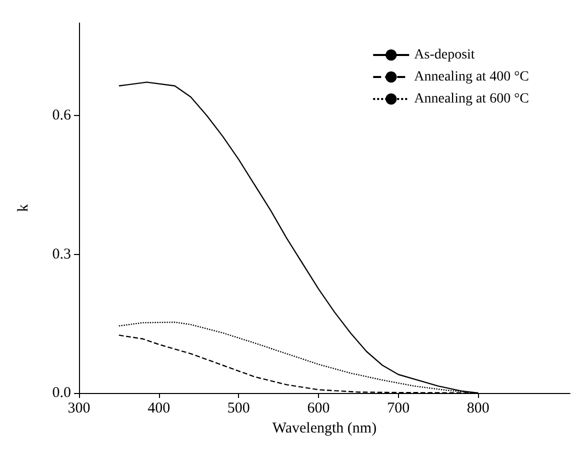  What do you see at coordinates (471, 99) in the screenshot?
I see `legend-label: Annealing at 600 °C` at bounding box center [471, 99].